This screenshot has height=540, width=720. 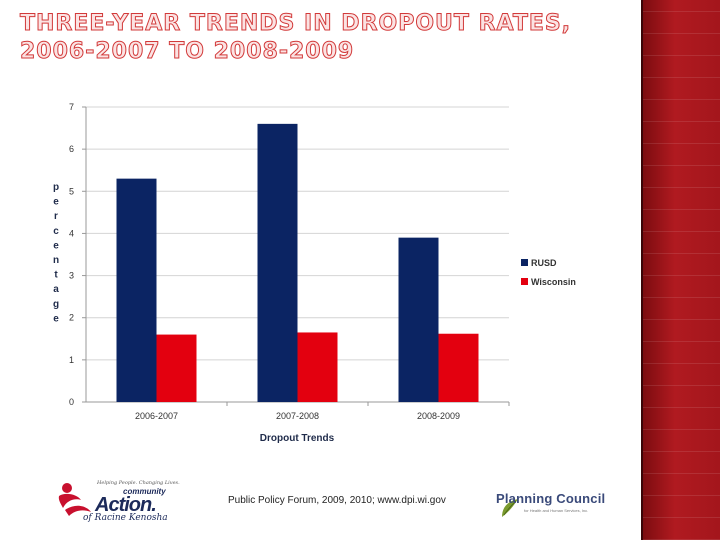 I want to click on y-tick-label: 1, so click(x=71, y=360).